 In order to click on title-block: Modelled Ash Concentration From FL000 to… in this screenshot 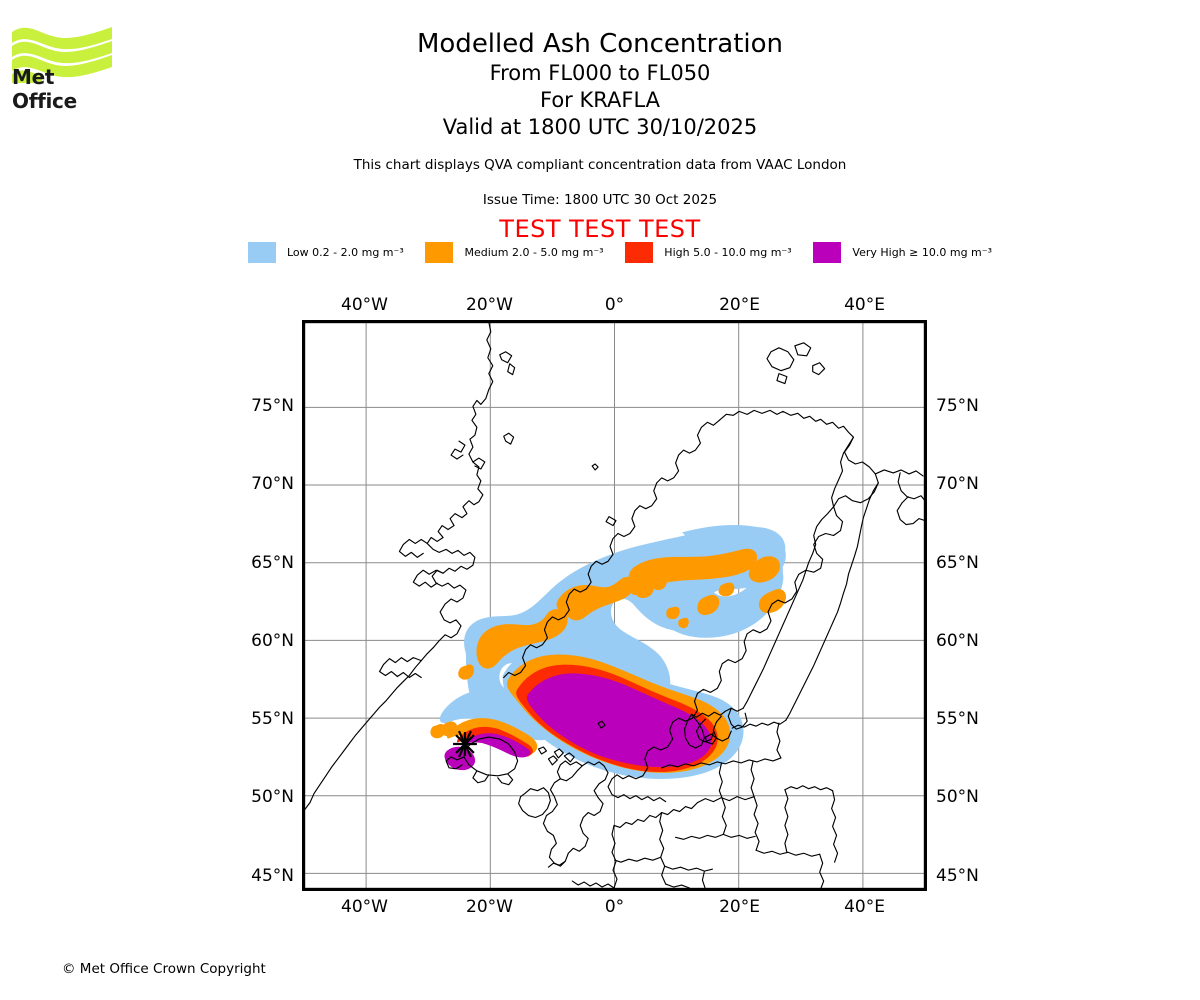, I will do `click(600, 84)`.